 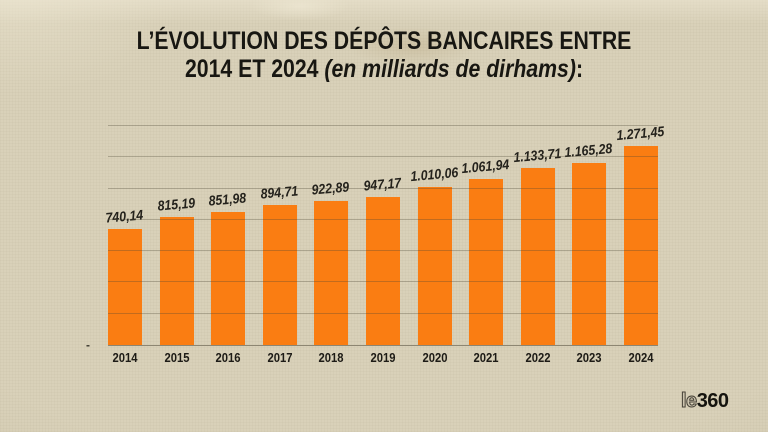 I want to click on bar-2018, so click(x=331, y=272).